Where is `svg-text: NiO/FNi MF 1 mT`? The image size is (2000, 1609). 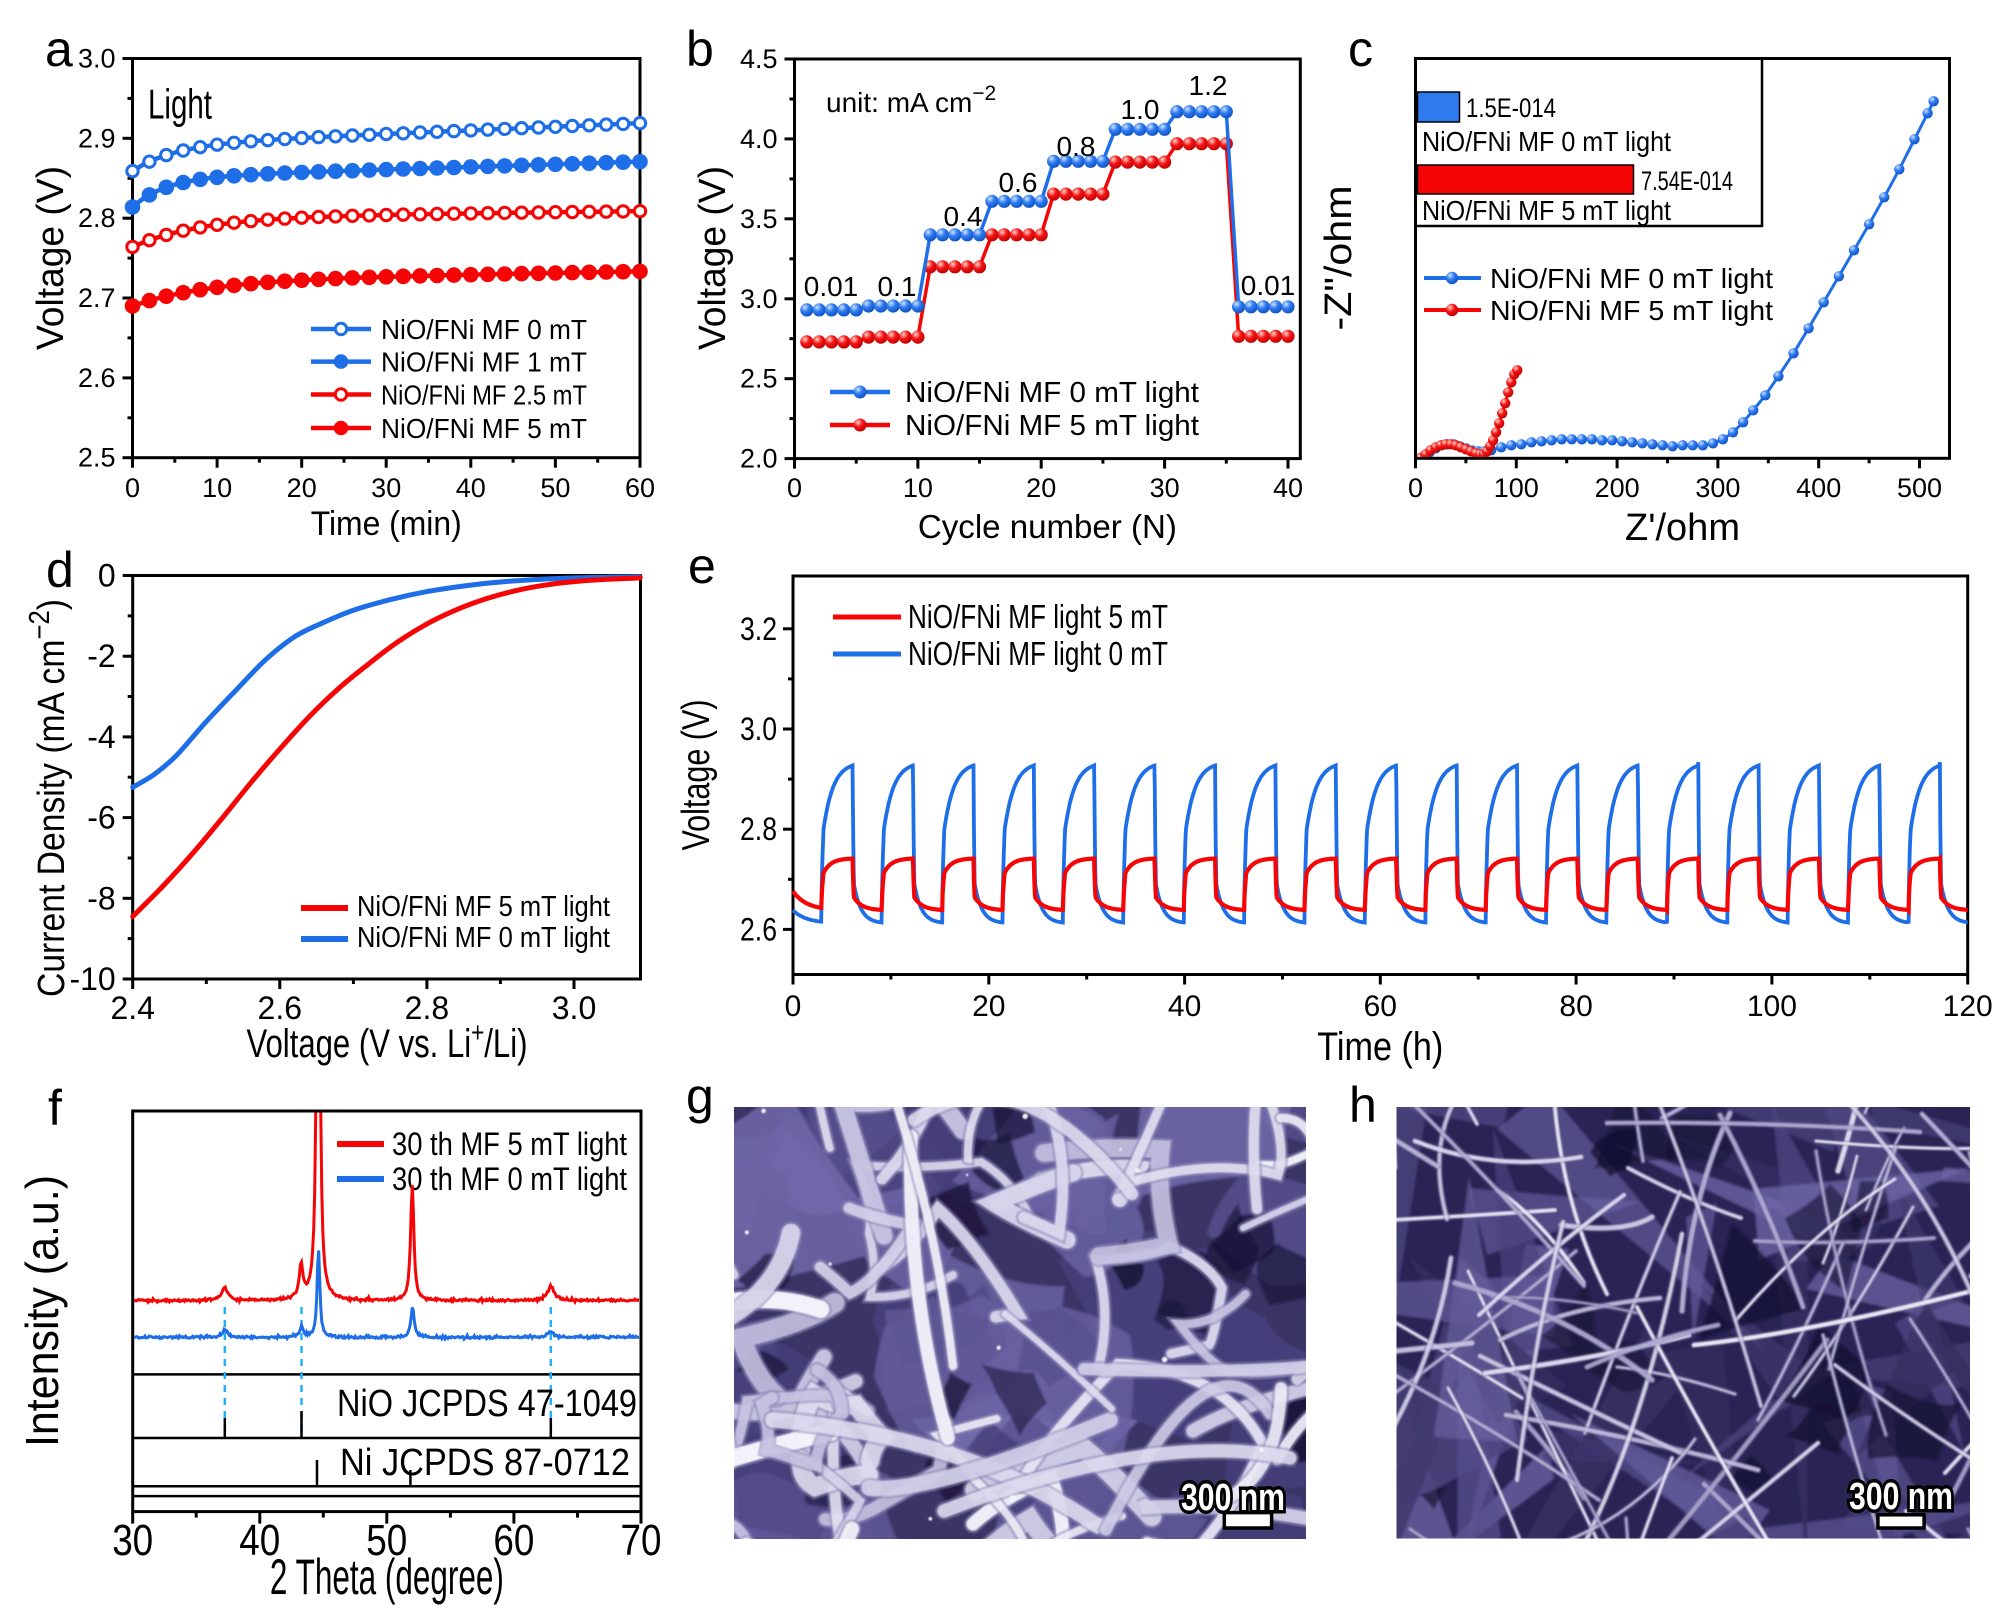 svg-text: NiO/FNi MF 1 mT is located at coordinates (484, 362).